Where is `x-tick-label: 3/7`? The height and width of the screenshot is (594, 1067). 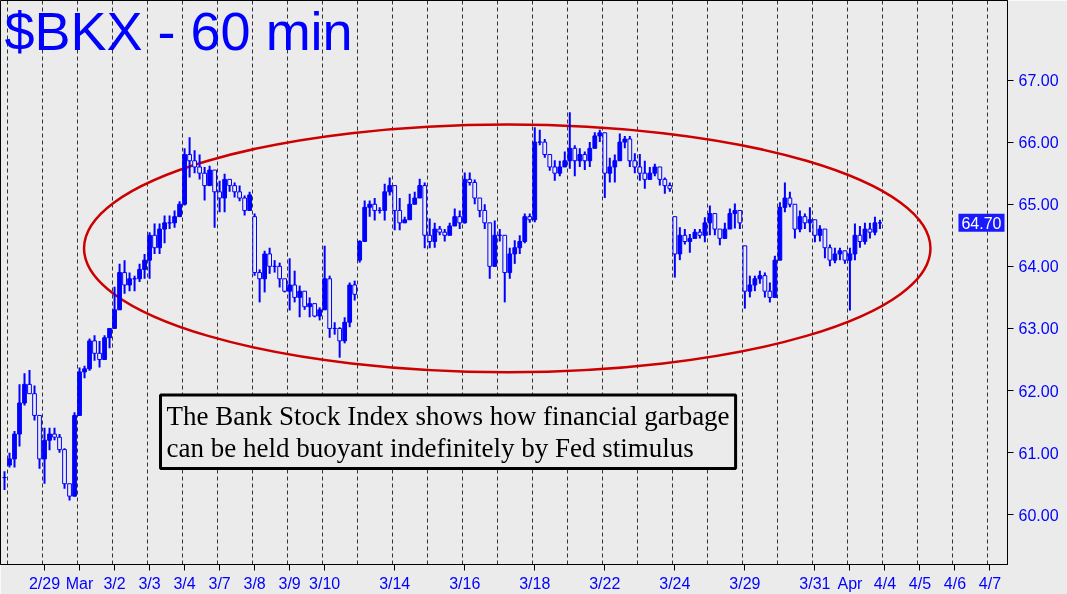
x-tick-label: 3/7 is located at coordinates (219, 583).